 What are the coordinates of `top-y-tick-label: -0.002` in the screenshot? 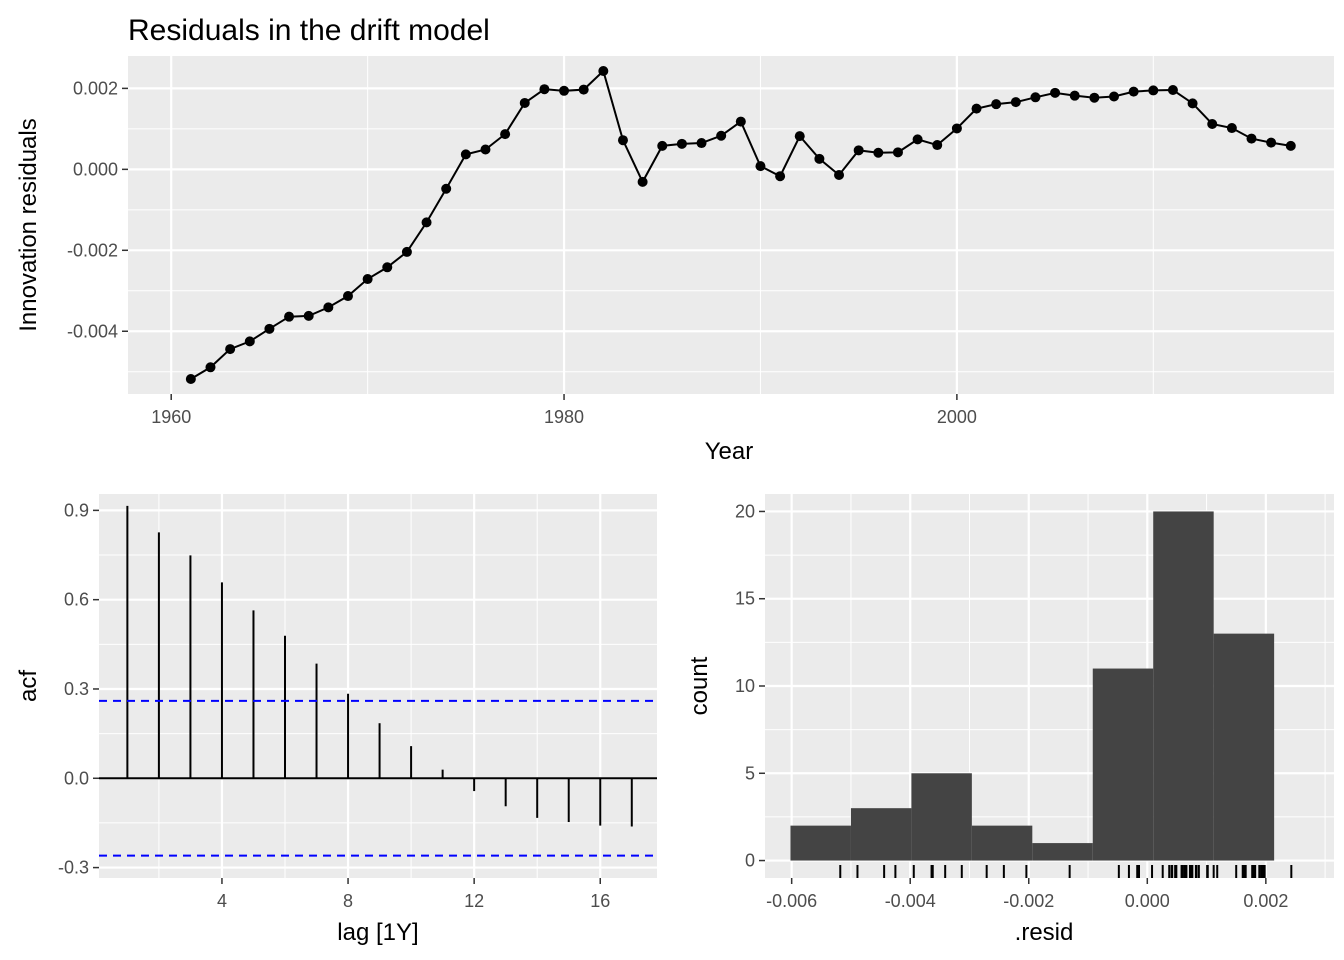 It's located at (92, 250).